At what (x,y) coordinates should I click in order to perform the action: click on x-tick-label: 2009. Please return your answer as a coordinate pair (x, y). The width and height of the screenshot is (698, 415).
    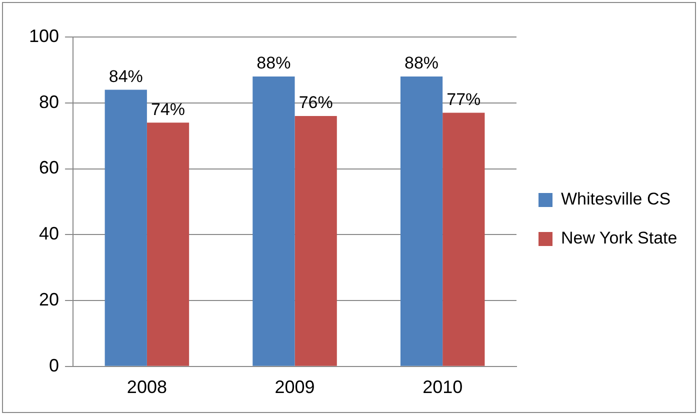
    Looking at the image, I should click on (294, 387).